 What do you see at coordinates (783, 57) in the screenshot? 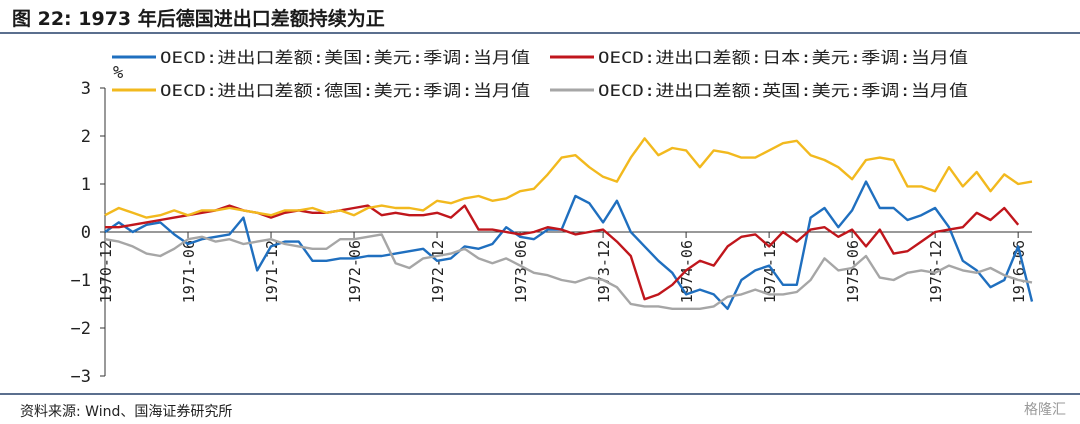
I see `legend-label-1: OECD:进出口差额:日本:美元:季调:当月值` at bounding box center [783, 57].